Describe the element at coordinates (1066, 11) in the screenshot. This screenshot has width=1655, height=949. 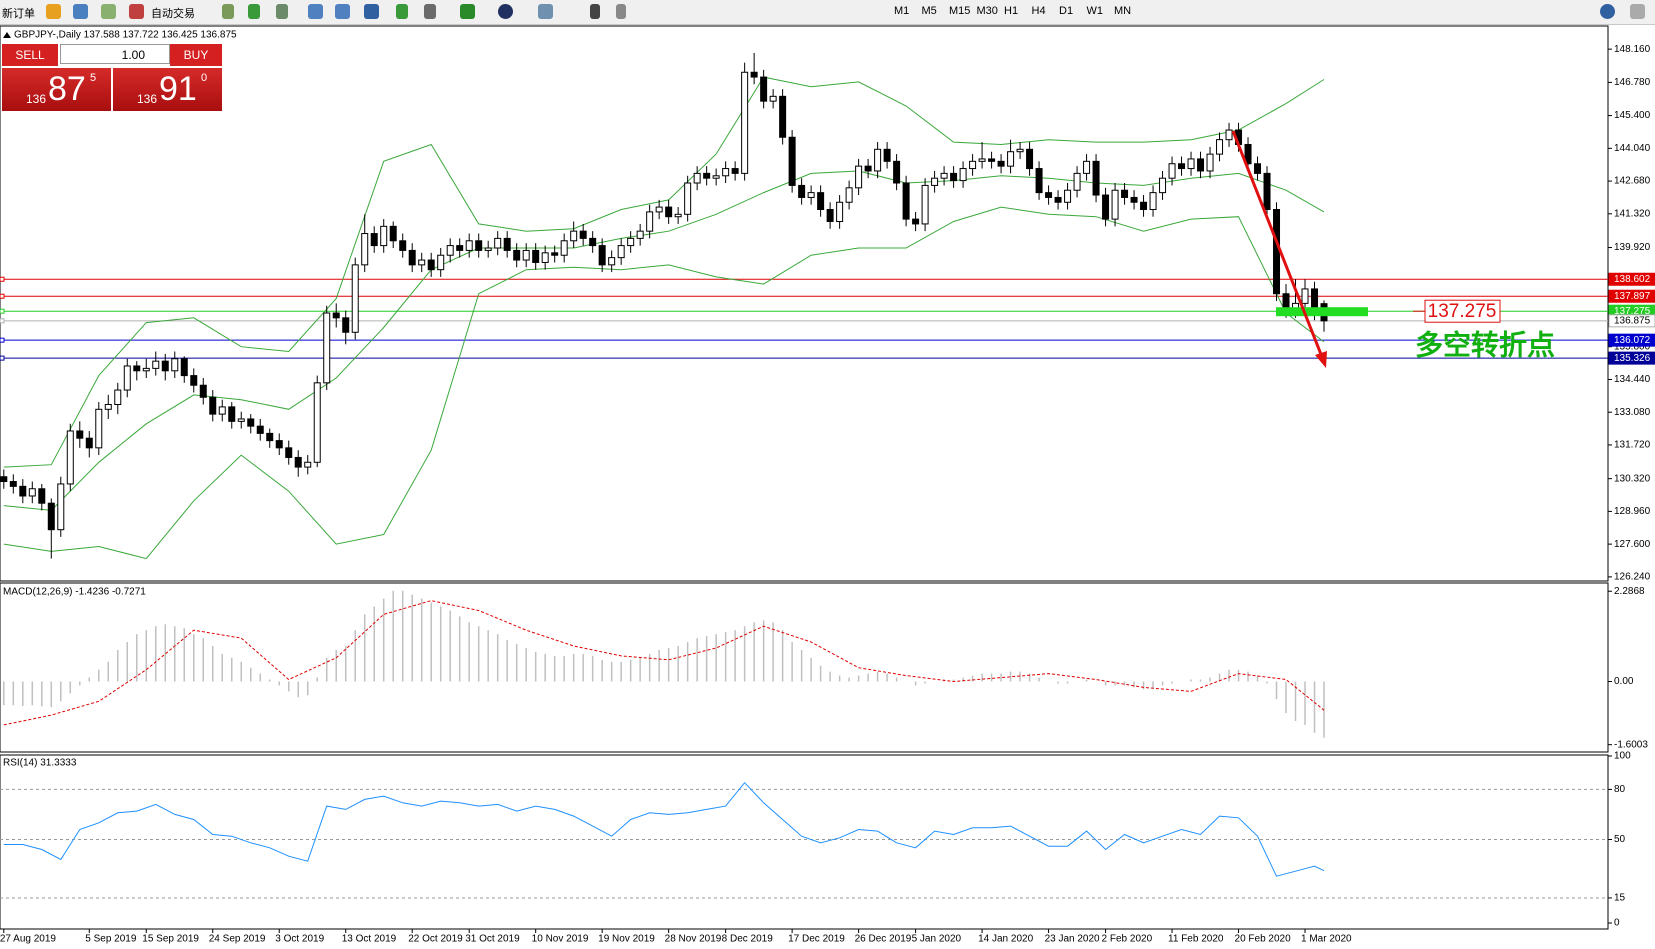
I see `timeframe-button: D1` at that location.